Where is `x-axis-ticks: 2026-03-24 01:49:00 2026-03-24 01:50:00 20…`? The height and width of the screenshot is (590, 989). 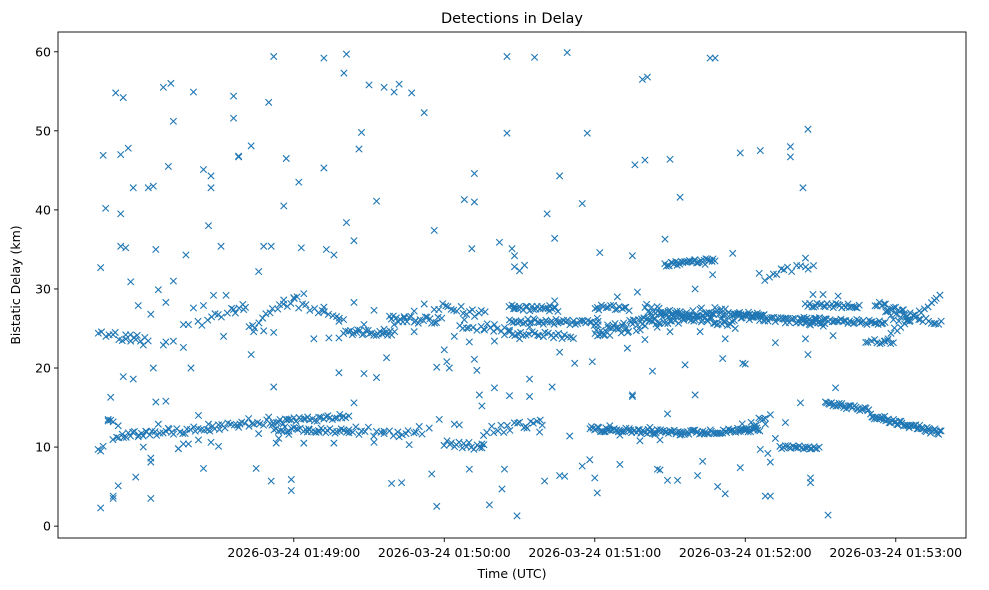 x-axis-ticks: 2026-03-24 01:49:00 2026-03-24 01:50:00 20… is located at coordinates (594, 549).